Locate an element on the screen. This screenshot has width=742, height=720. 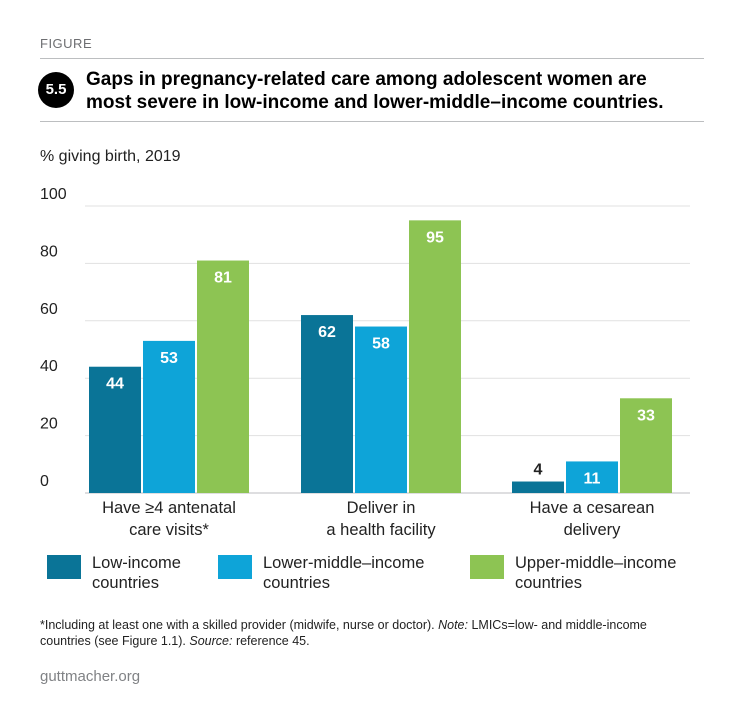
y-tick-label: 100 is located at coordinates (53, 194).